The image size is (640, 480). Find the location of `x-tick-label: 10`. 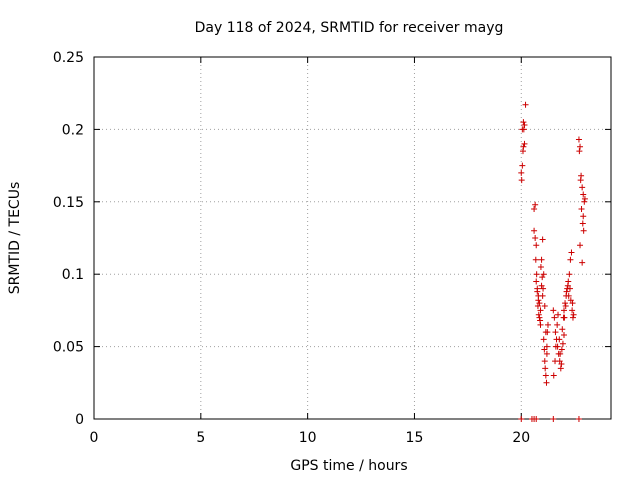

x-tick-label: 10 is located at coordinates (308, 438).